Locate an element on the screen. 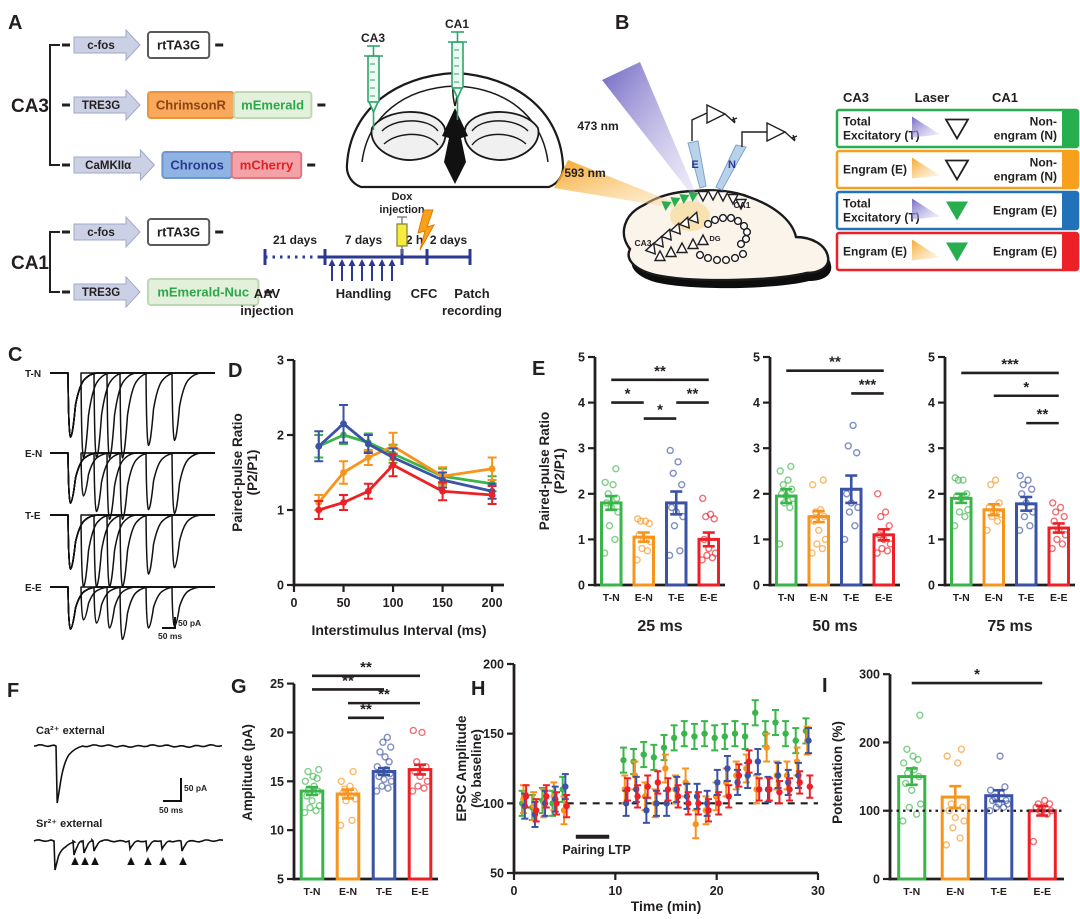 The width and height of the screenshot is (1080, 919). legend-laser-icon is located at coordinates (926, 168).